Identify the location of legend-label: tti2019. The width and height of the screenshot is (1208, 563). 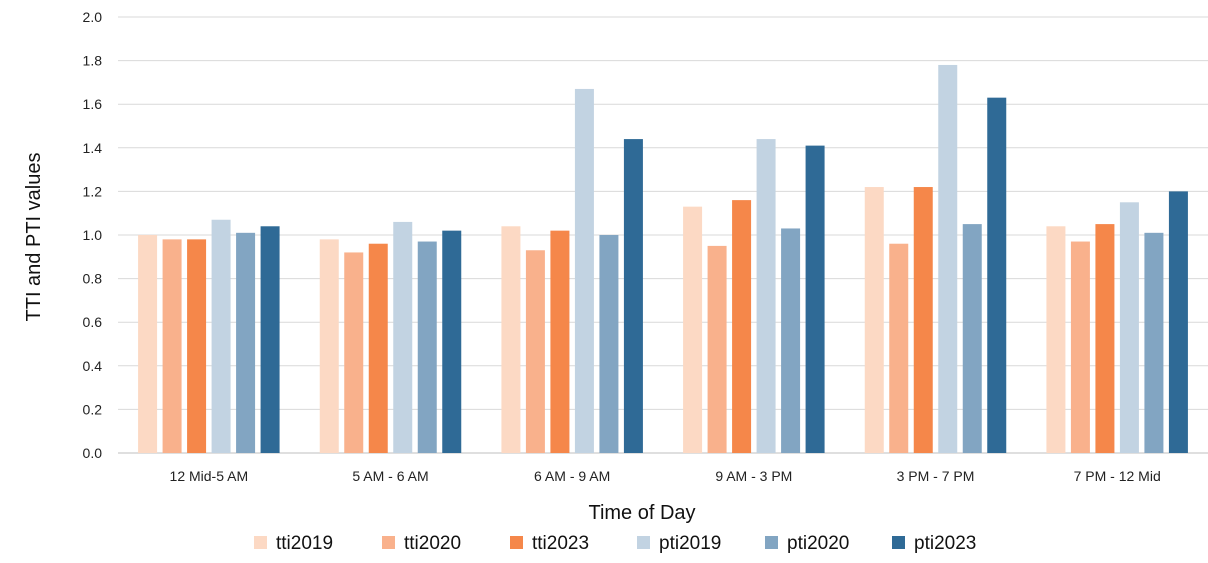
(304, 543).